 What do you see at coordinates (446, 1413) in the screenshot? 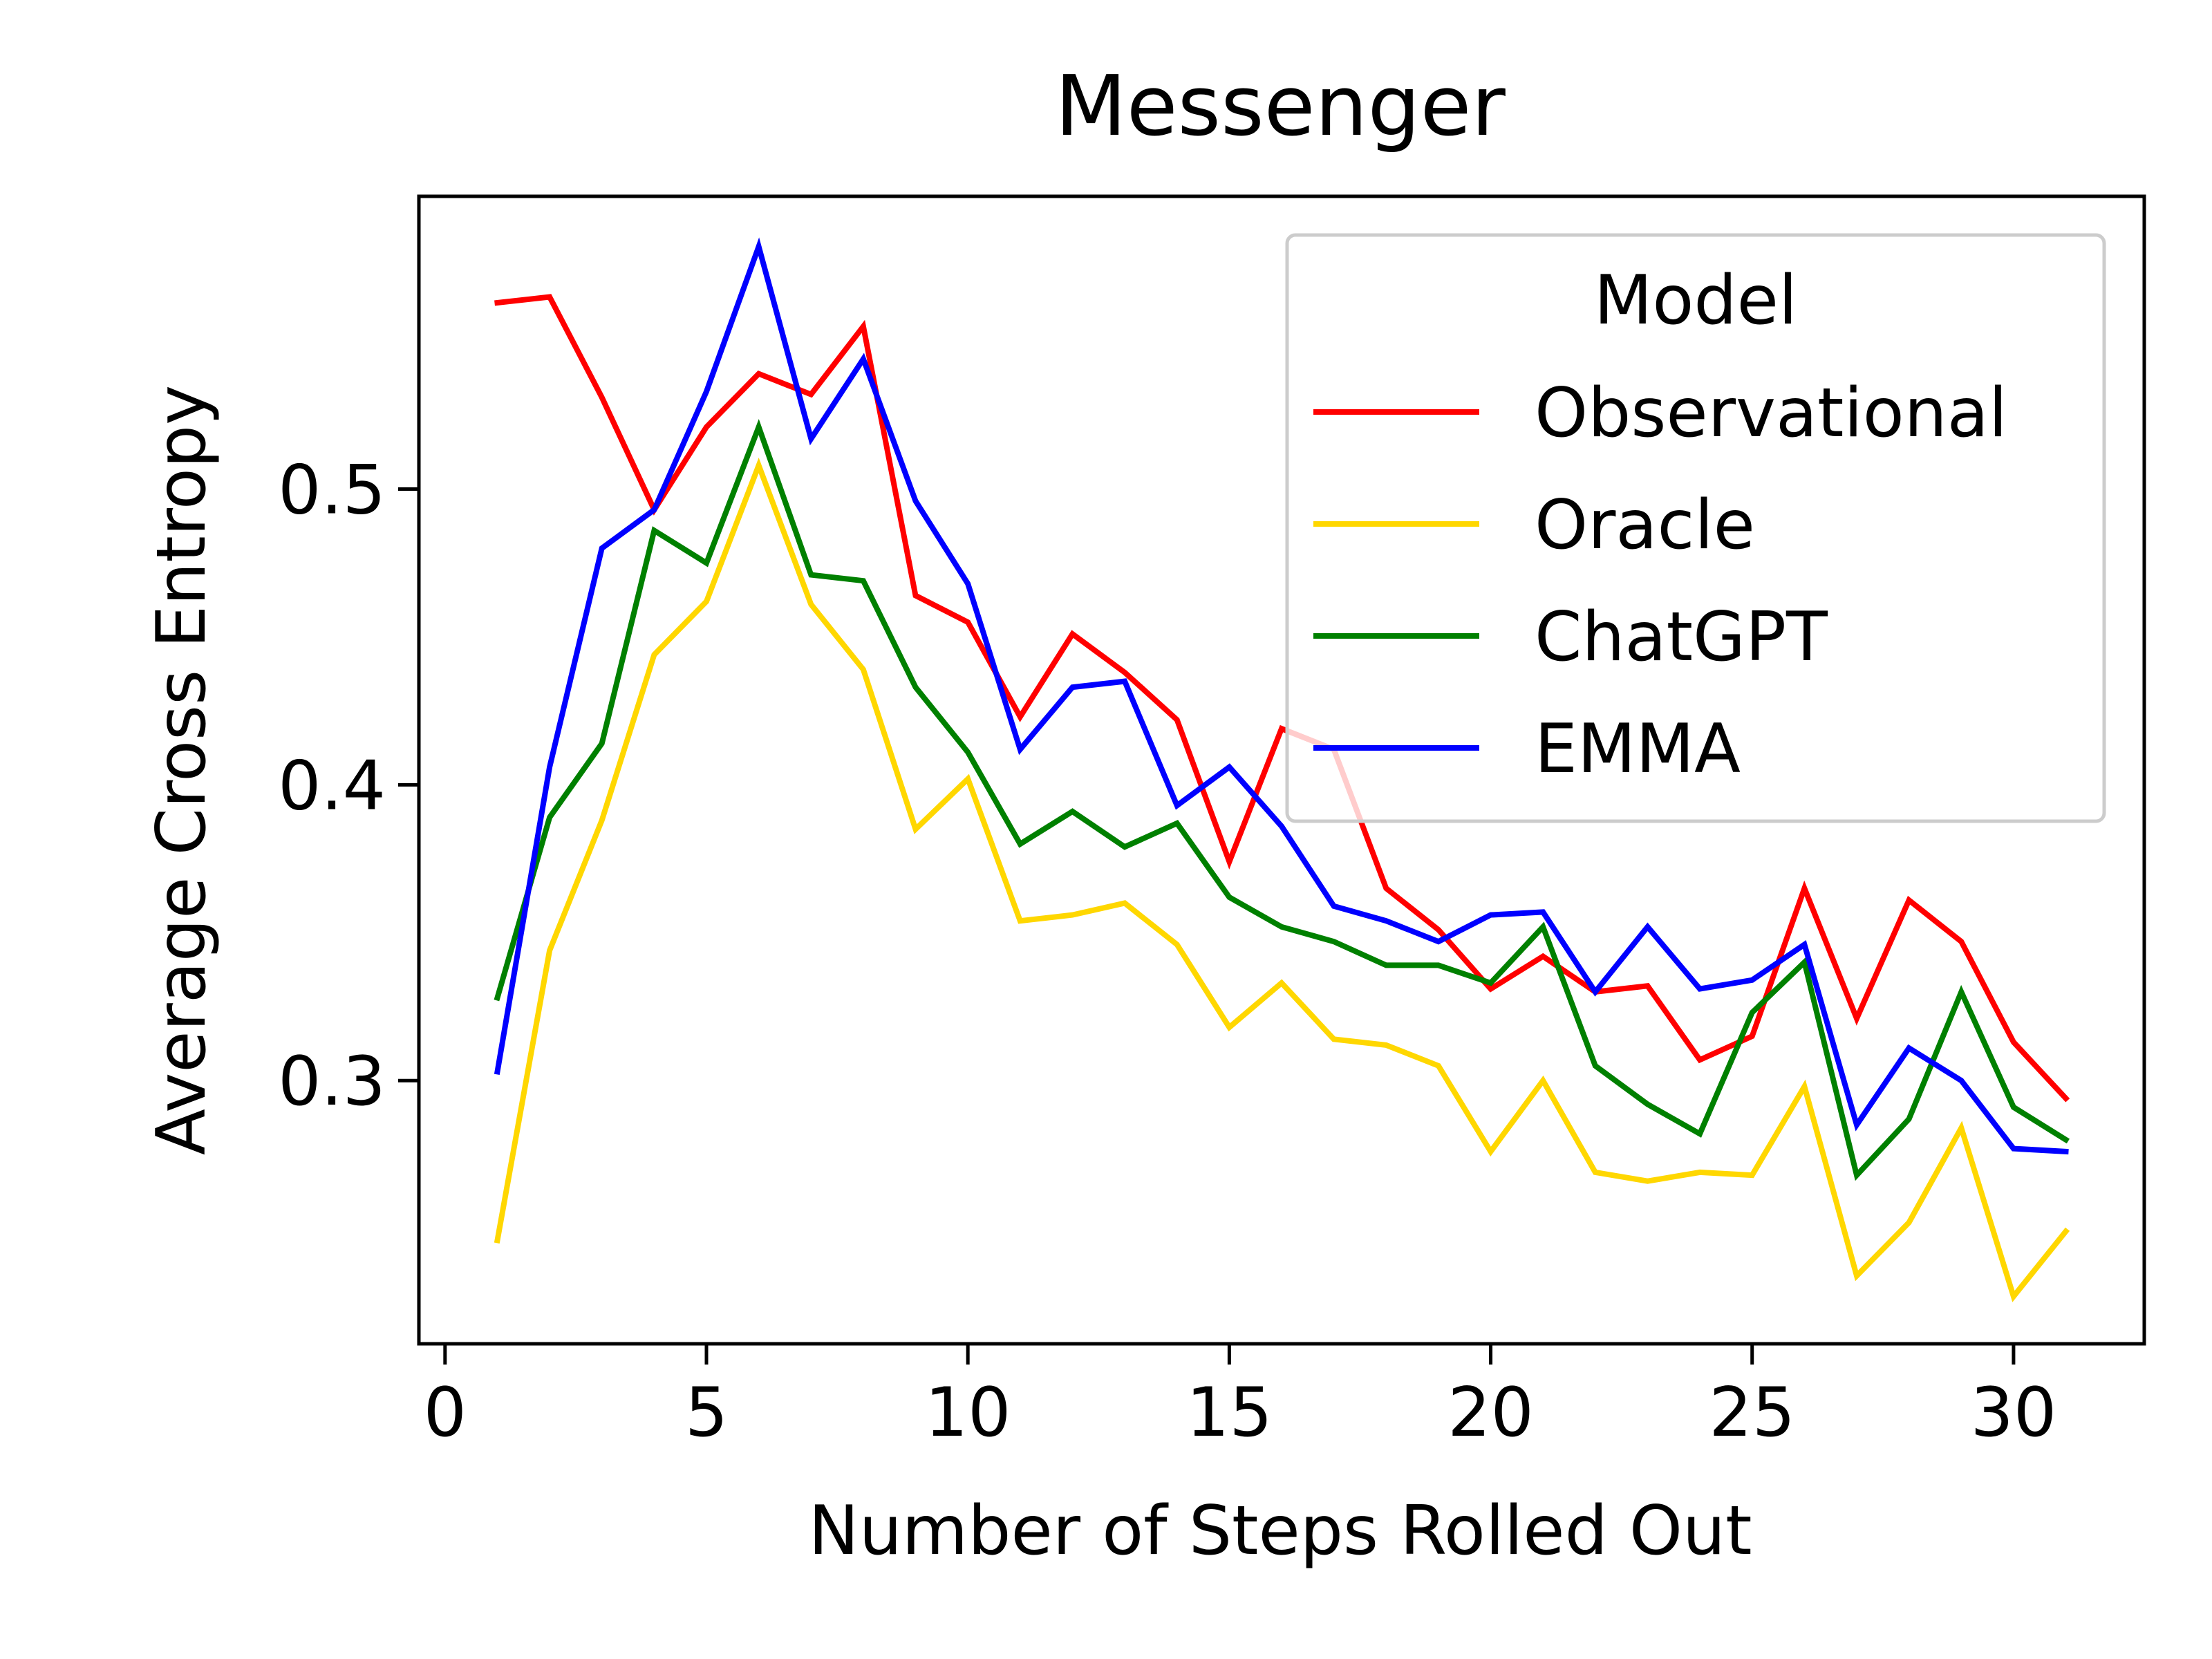
I see `x-tick-label: 0` at bounding box center [446, 1413].